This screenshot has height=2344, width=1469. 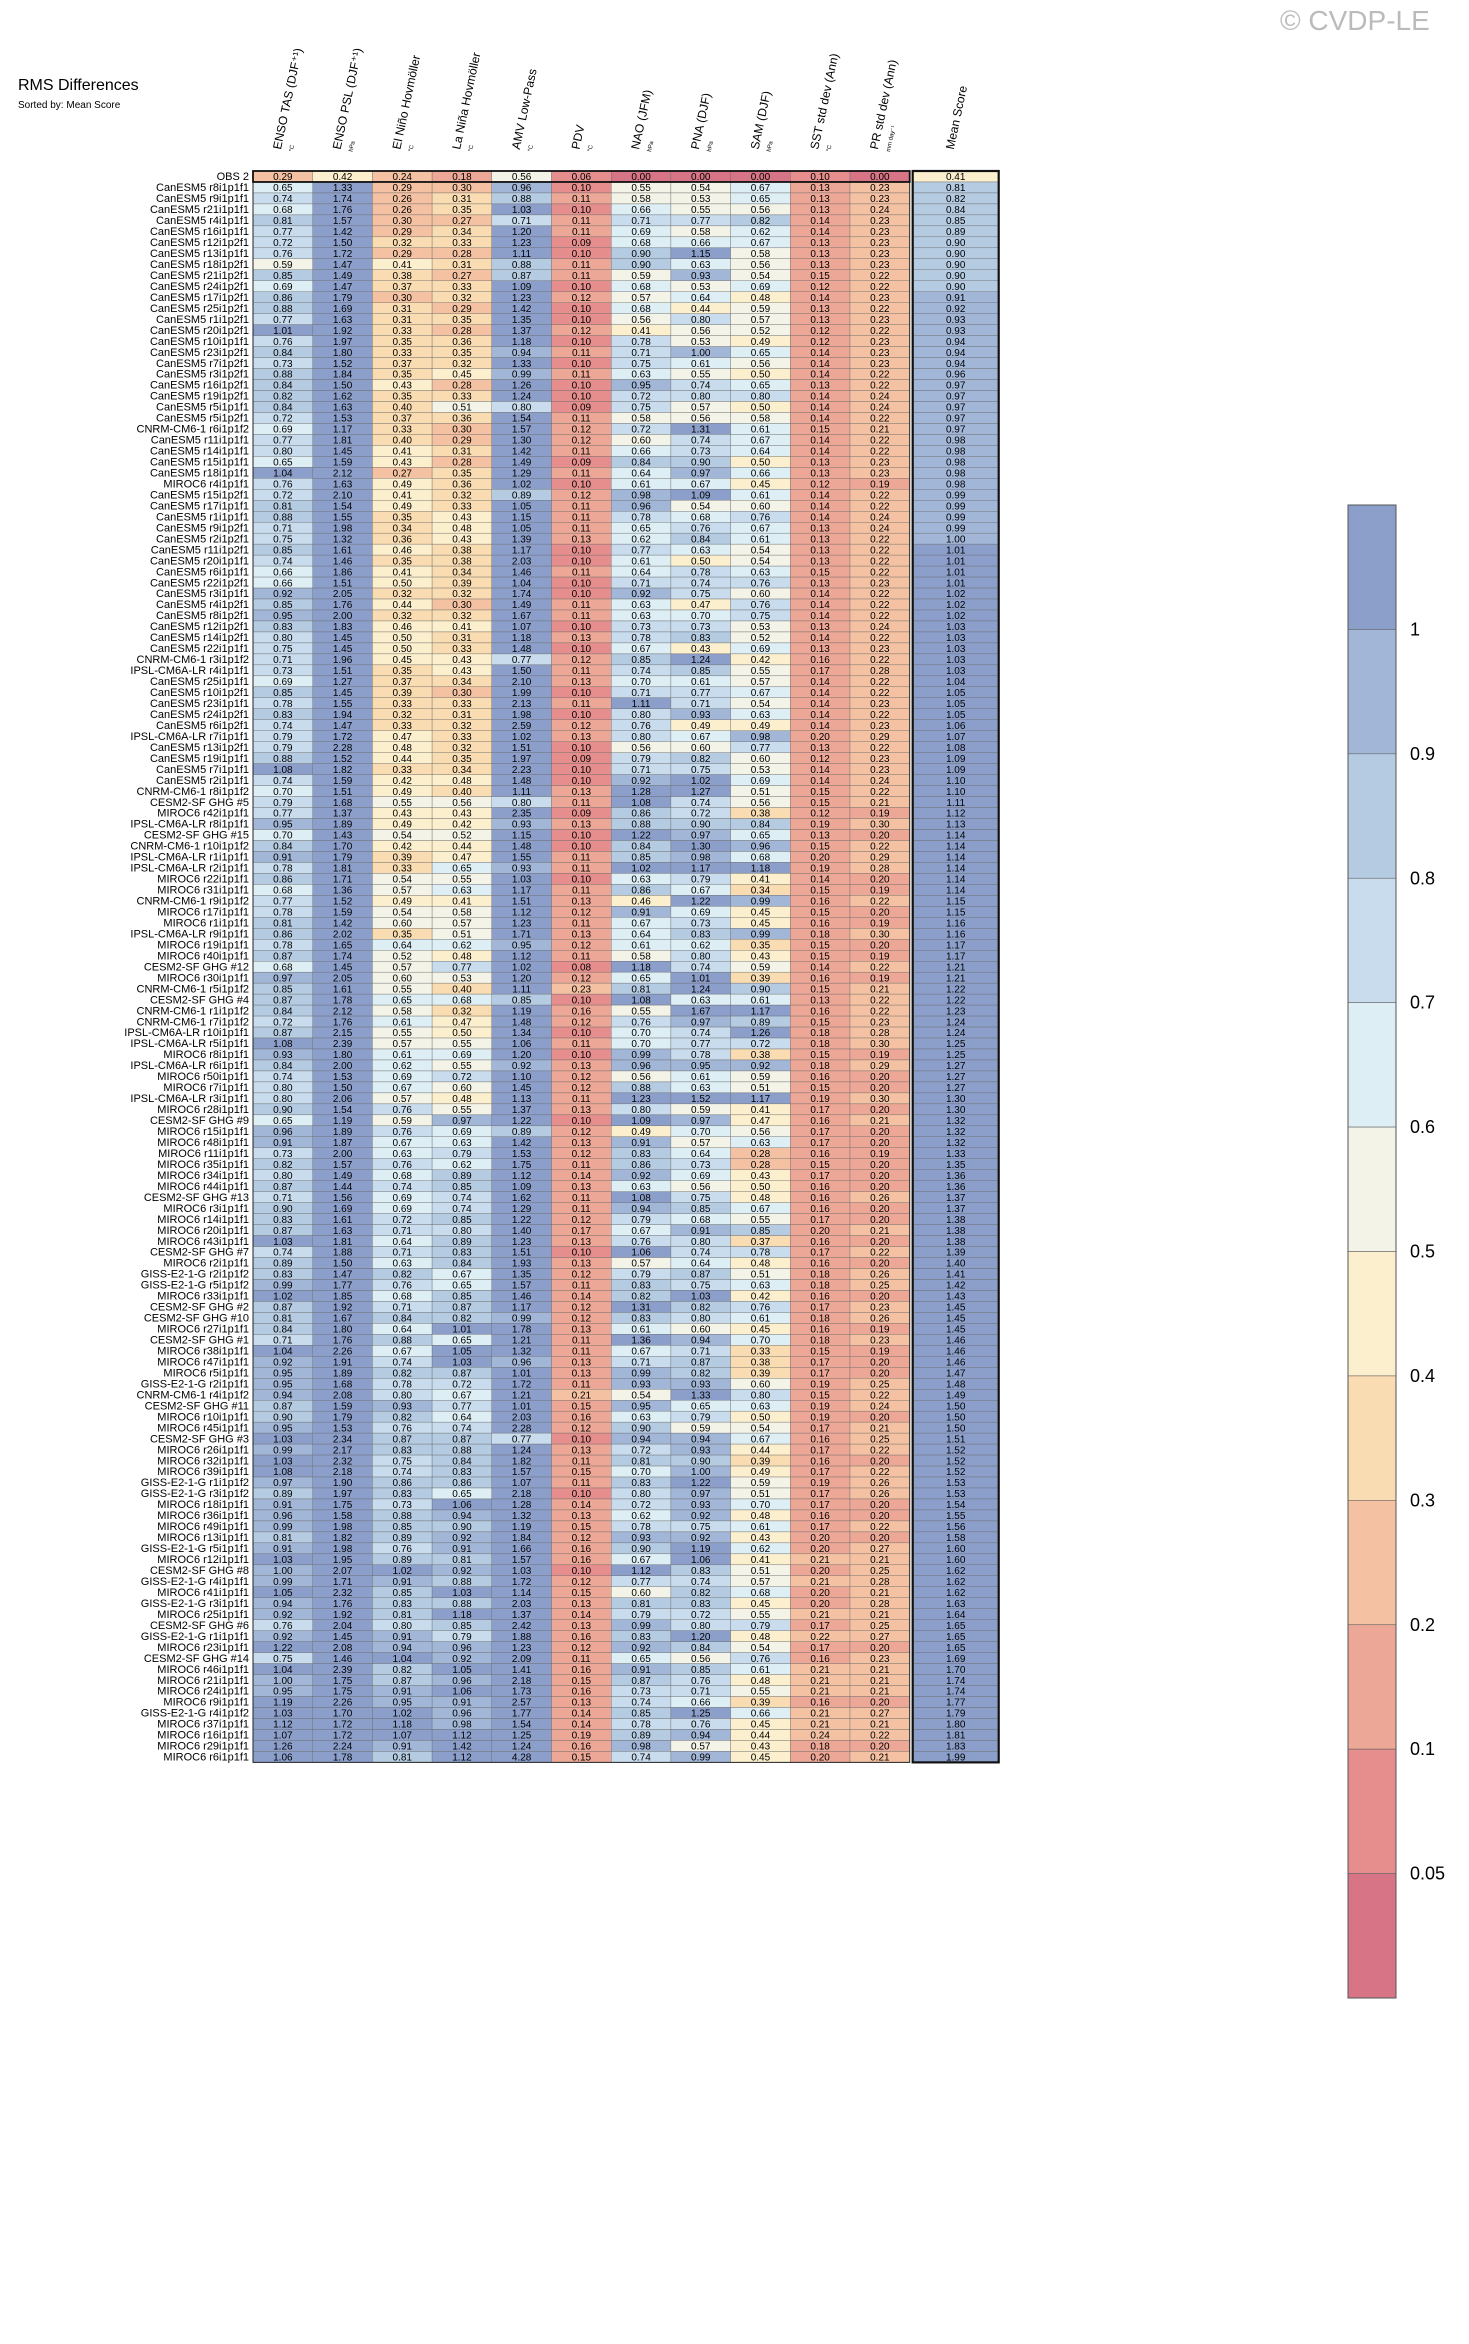 I want to click on cell-value: 0.33, so click(x=403, y=430).